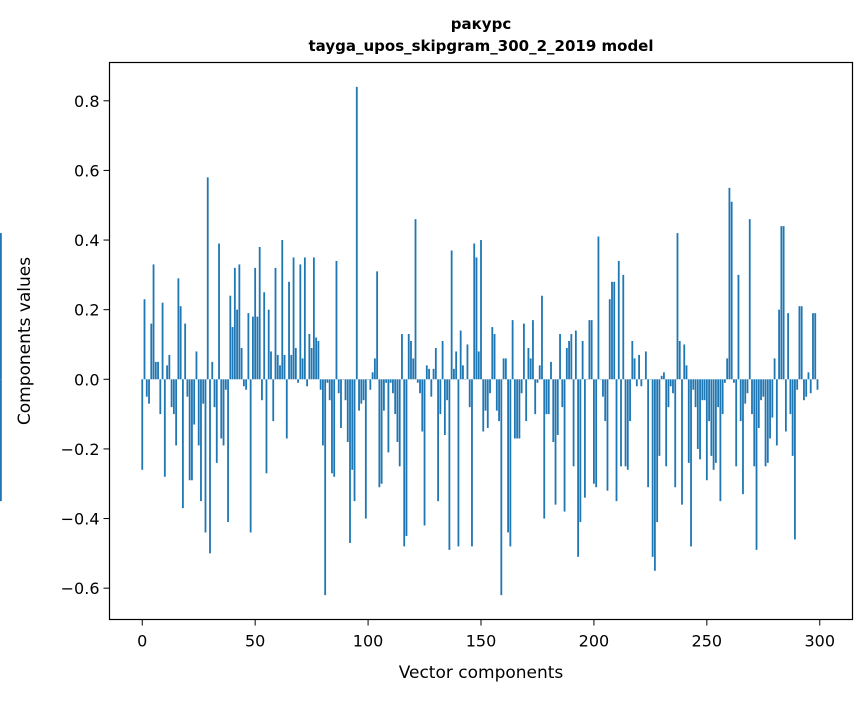 The height and width of the screenshot is (701, 867). What do you see at coordinates (142, 641) in the screenshot?
I see `x-tick-label: 0` at bounding box center [142, 641].